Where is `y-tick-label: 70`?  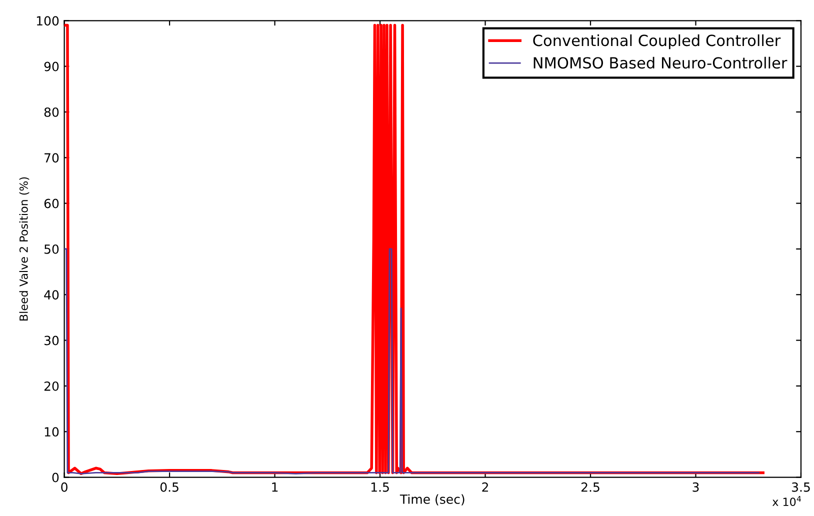
y-tick-label: 70 is located at coordinates (51, 158).